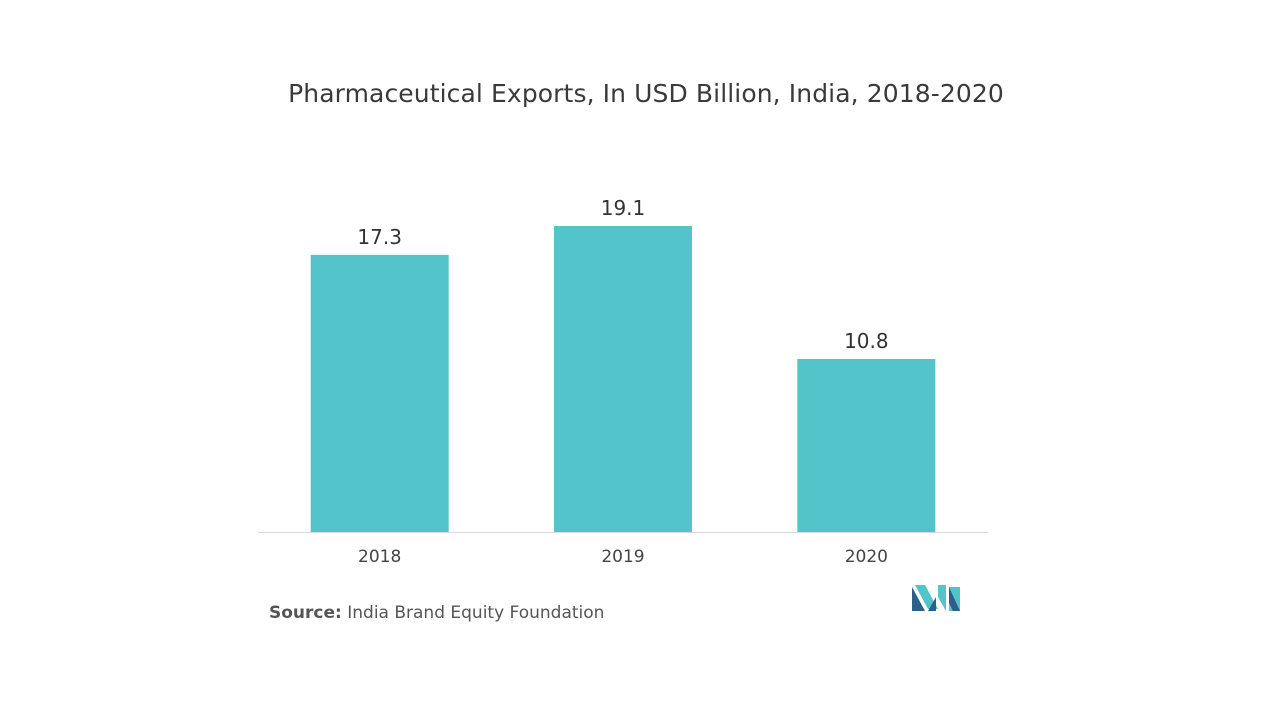 This screenshot has height=720, width=1280. What do you see at coordinates (623, 379) in the screenshot?
I see `bar-2019` at bounding box center [623, 379].